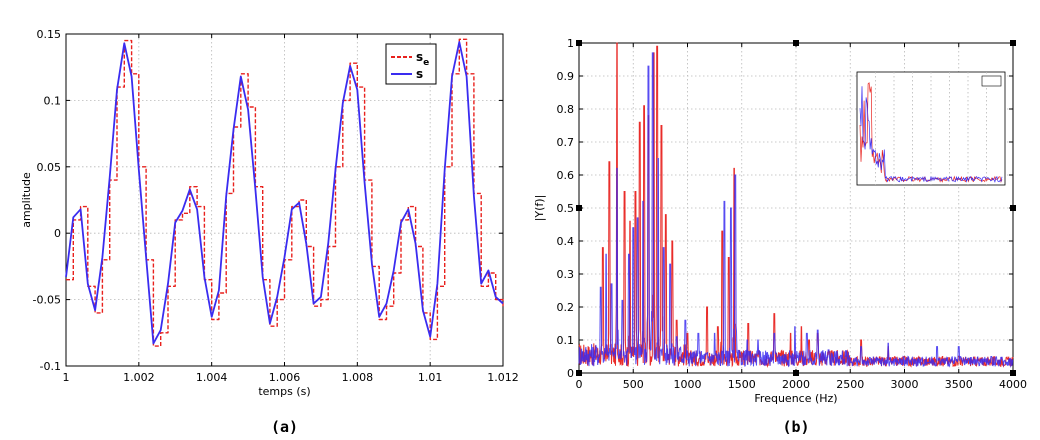 This screenshot has height=440, width=1040. I want to click on x-tick-label: 500, so click(633, 384).